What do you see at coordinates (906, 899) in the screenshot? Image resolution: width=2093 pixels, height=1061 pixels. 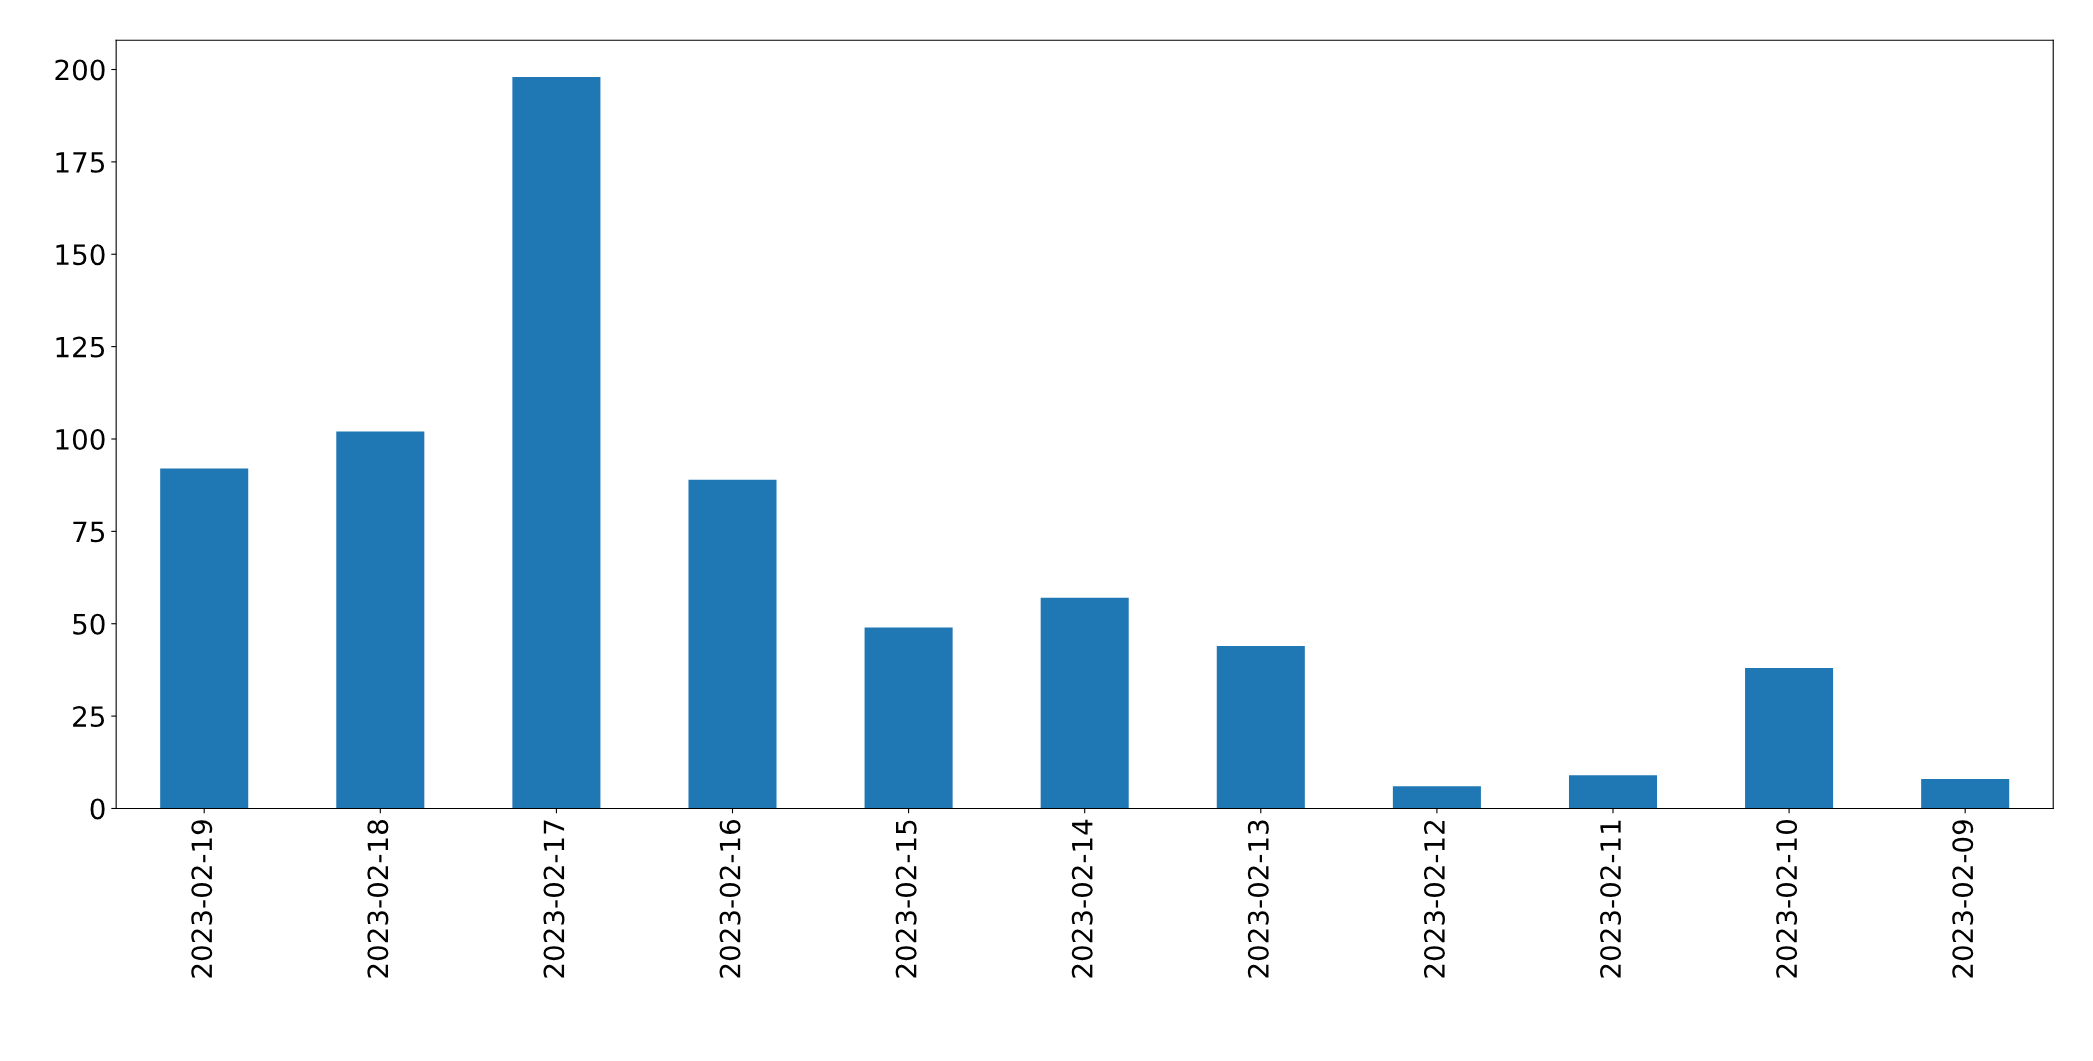 I see `x-tick-label: 2023-02-15` at bounding box center [906, 899].